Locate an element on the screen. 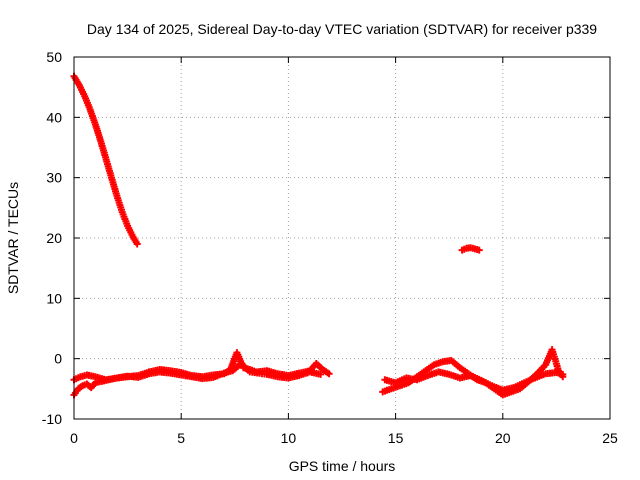 The width and height of the screenshot is (640, 480). y-axis-label: SDTVAR / TECUs is located at coordinates (13, 238).